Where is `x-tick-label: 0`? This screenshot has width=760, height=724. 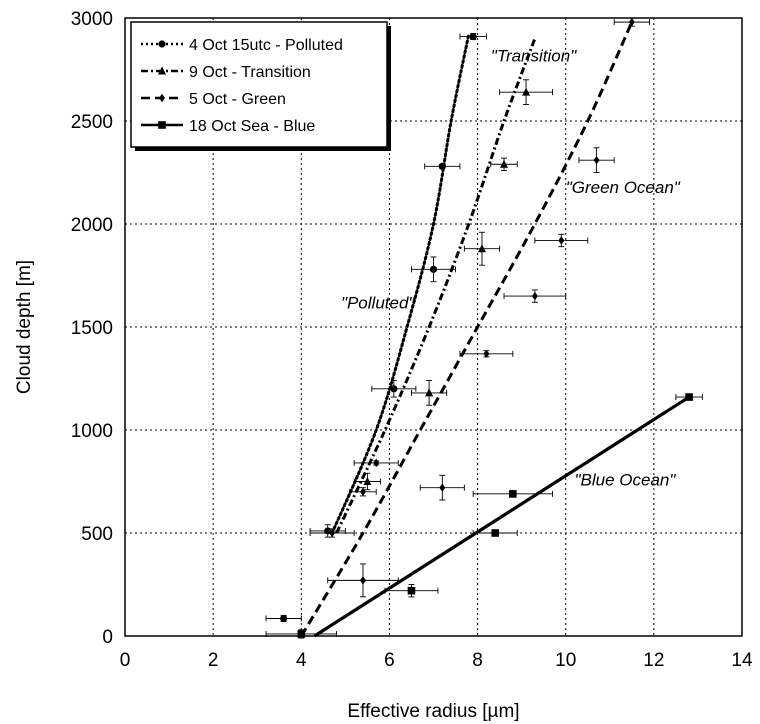 x-tick-label: 0 is located at coordinates (125, 660).